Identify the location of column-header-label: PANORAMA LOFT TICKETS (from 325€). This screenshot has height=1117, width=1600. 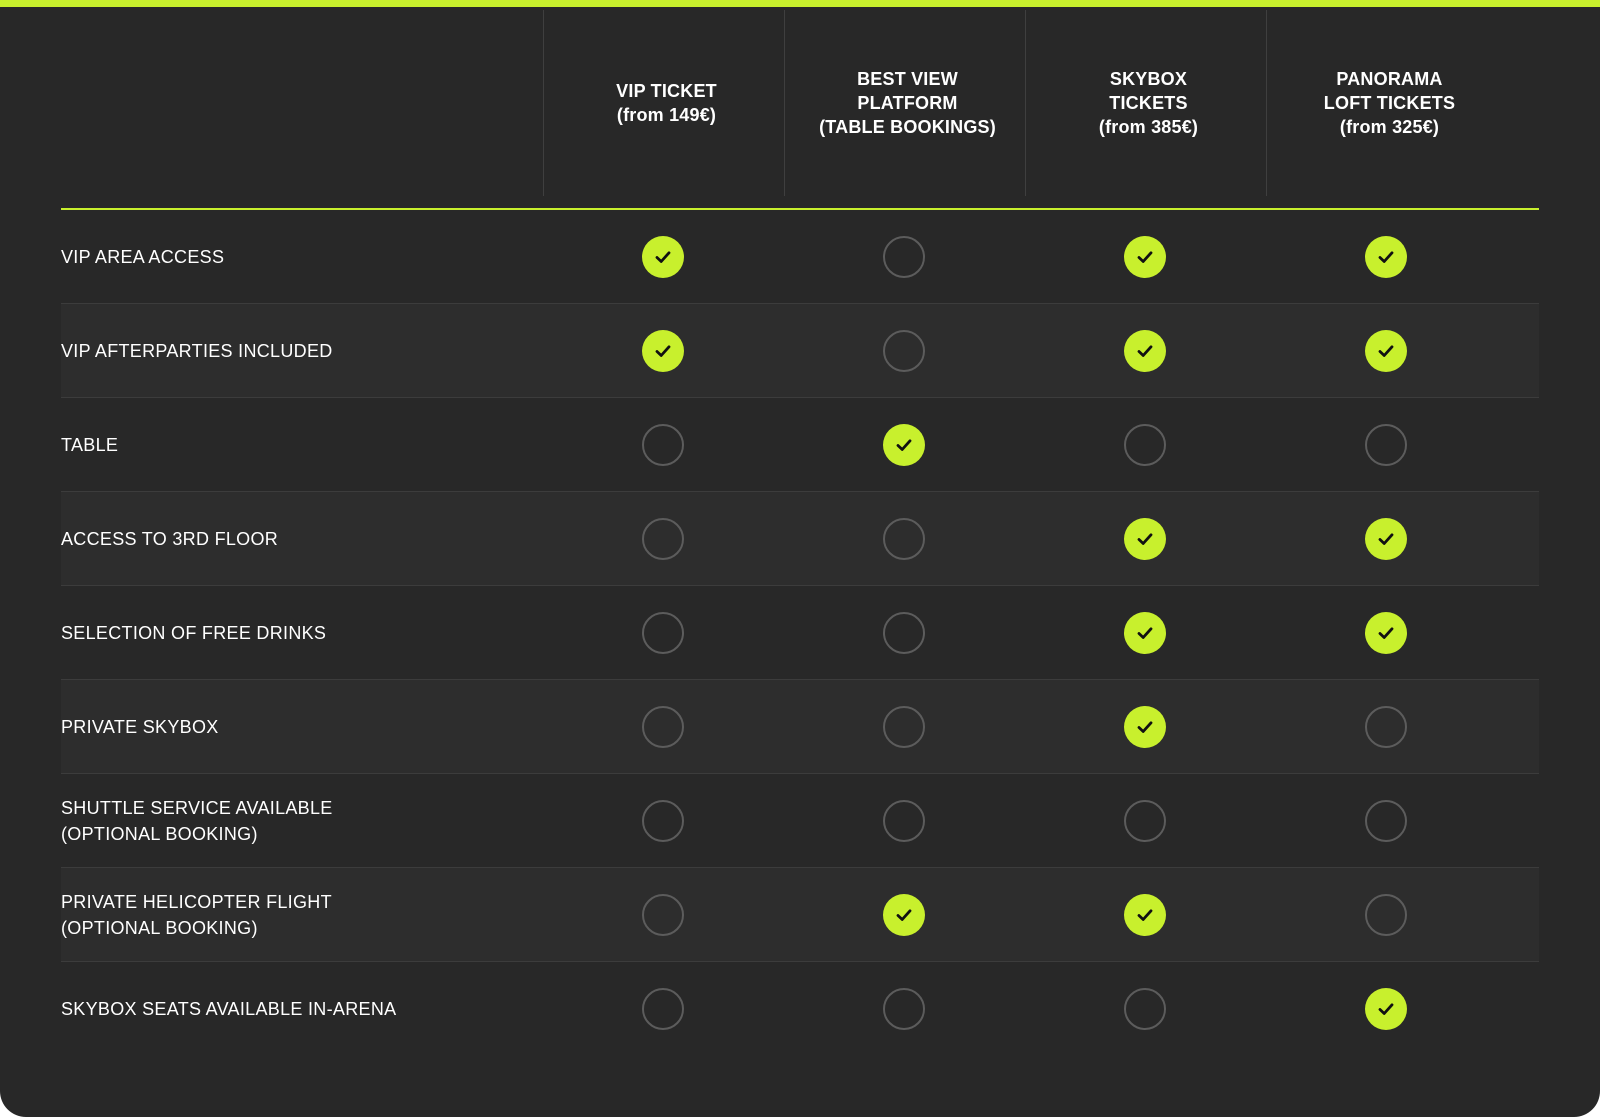
(1389, 103).